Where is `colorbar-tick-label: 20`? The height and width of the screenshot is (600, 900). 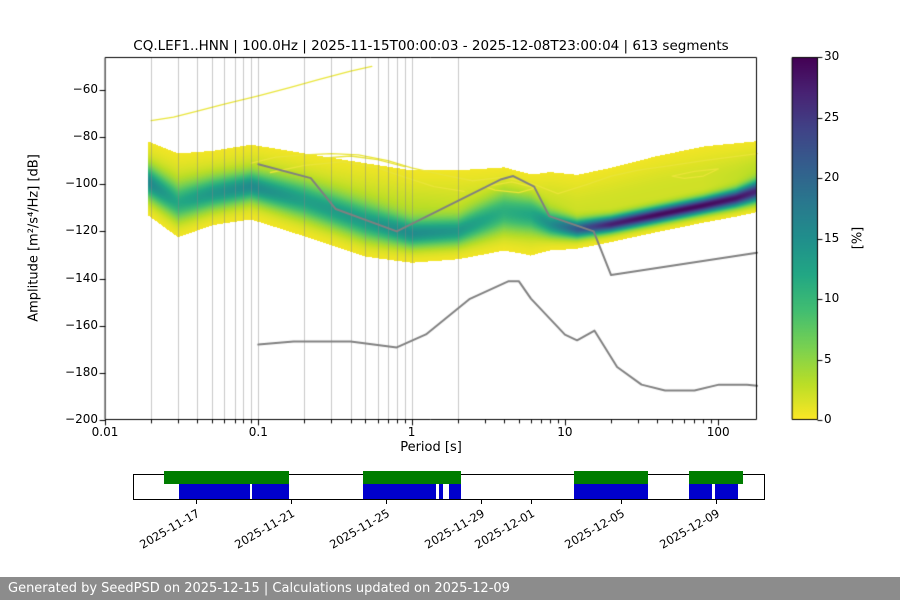
colorbar-tick-label: 20 is located at coordinates (832, 177).